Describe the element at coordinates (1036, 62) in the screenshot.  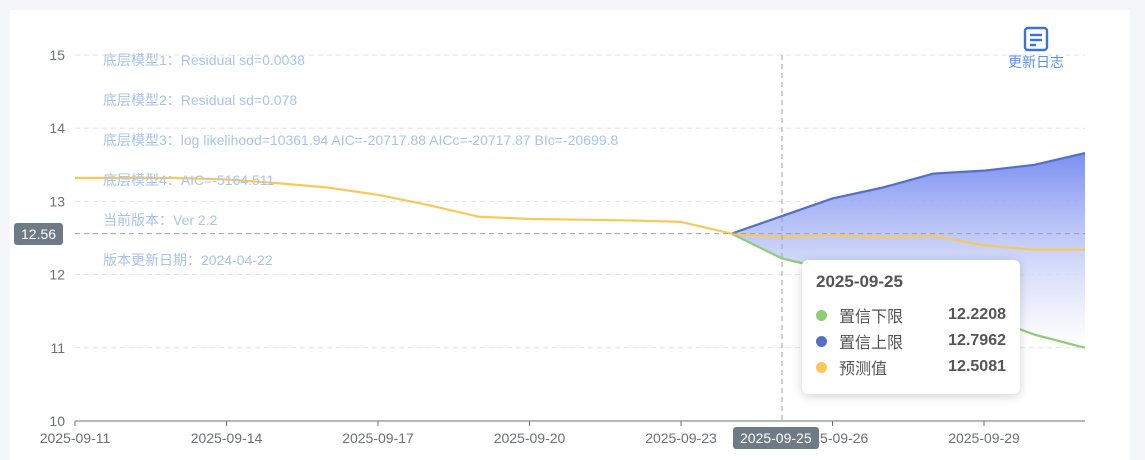
I see `update-log-label: 更新日志` at that location.